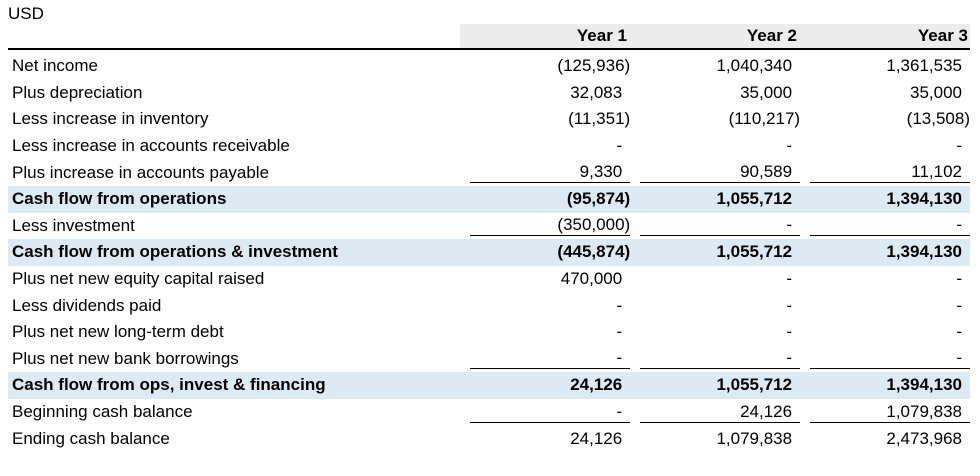 This screenshot has height=476, width=980. I want to click on cell-year-3: 11,102, so click(885, 172).